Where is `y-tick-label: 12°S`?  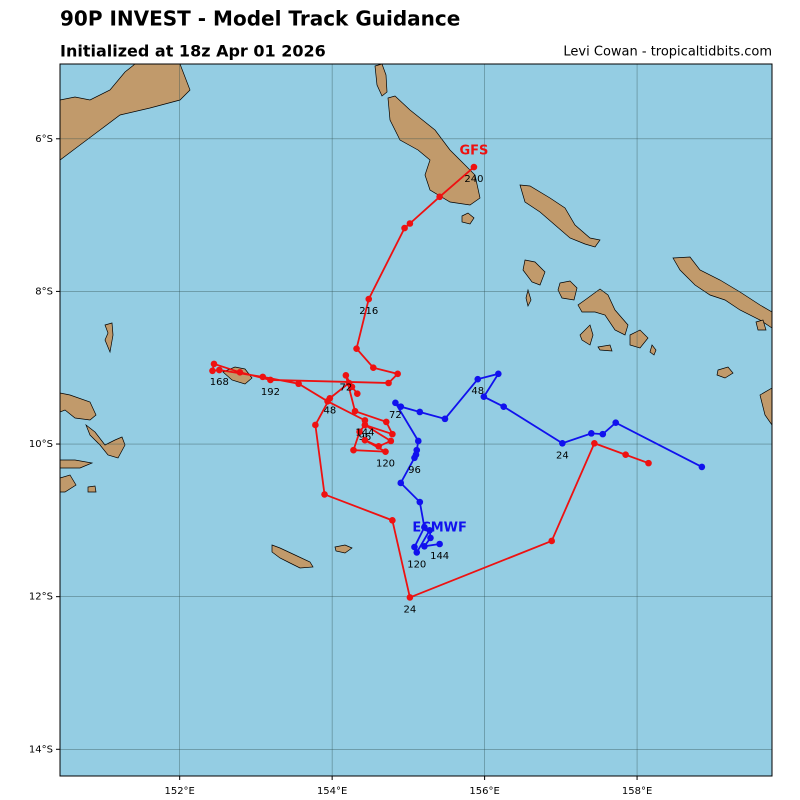
y-tick-label: 12°S is located at coordinates (41, 597).